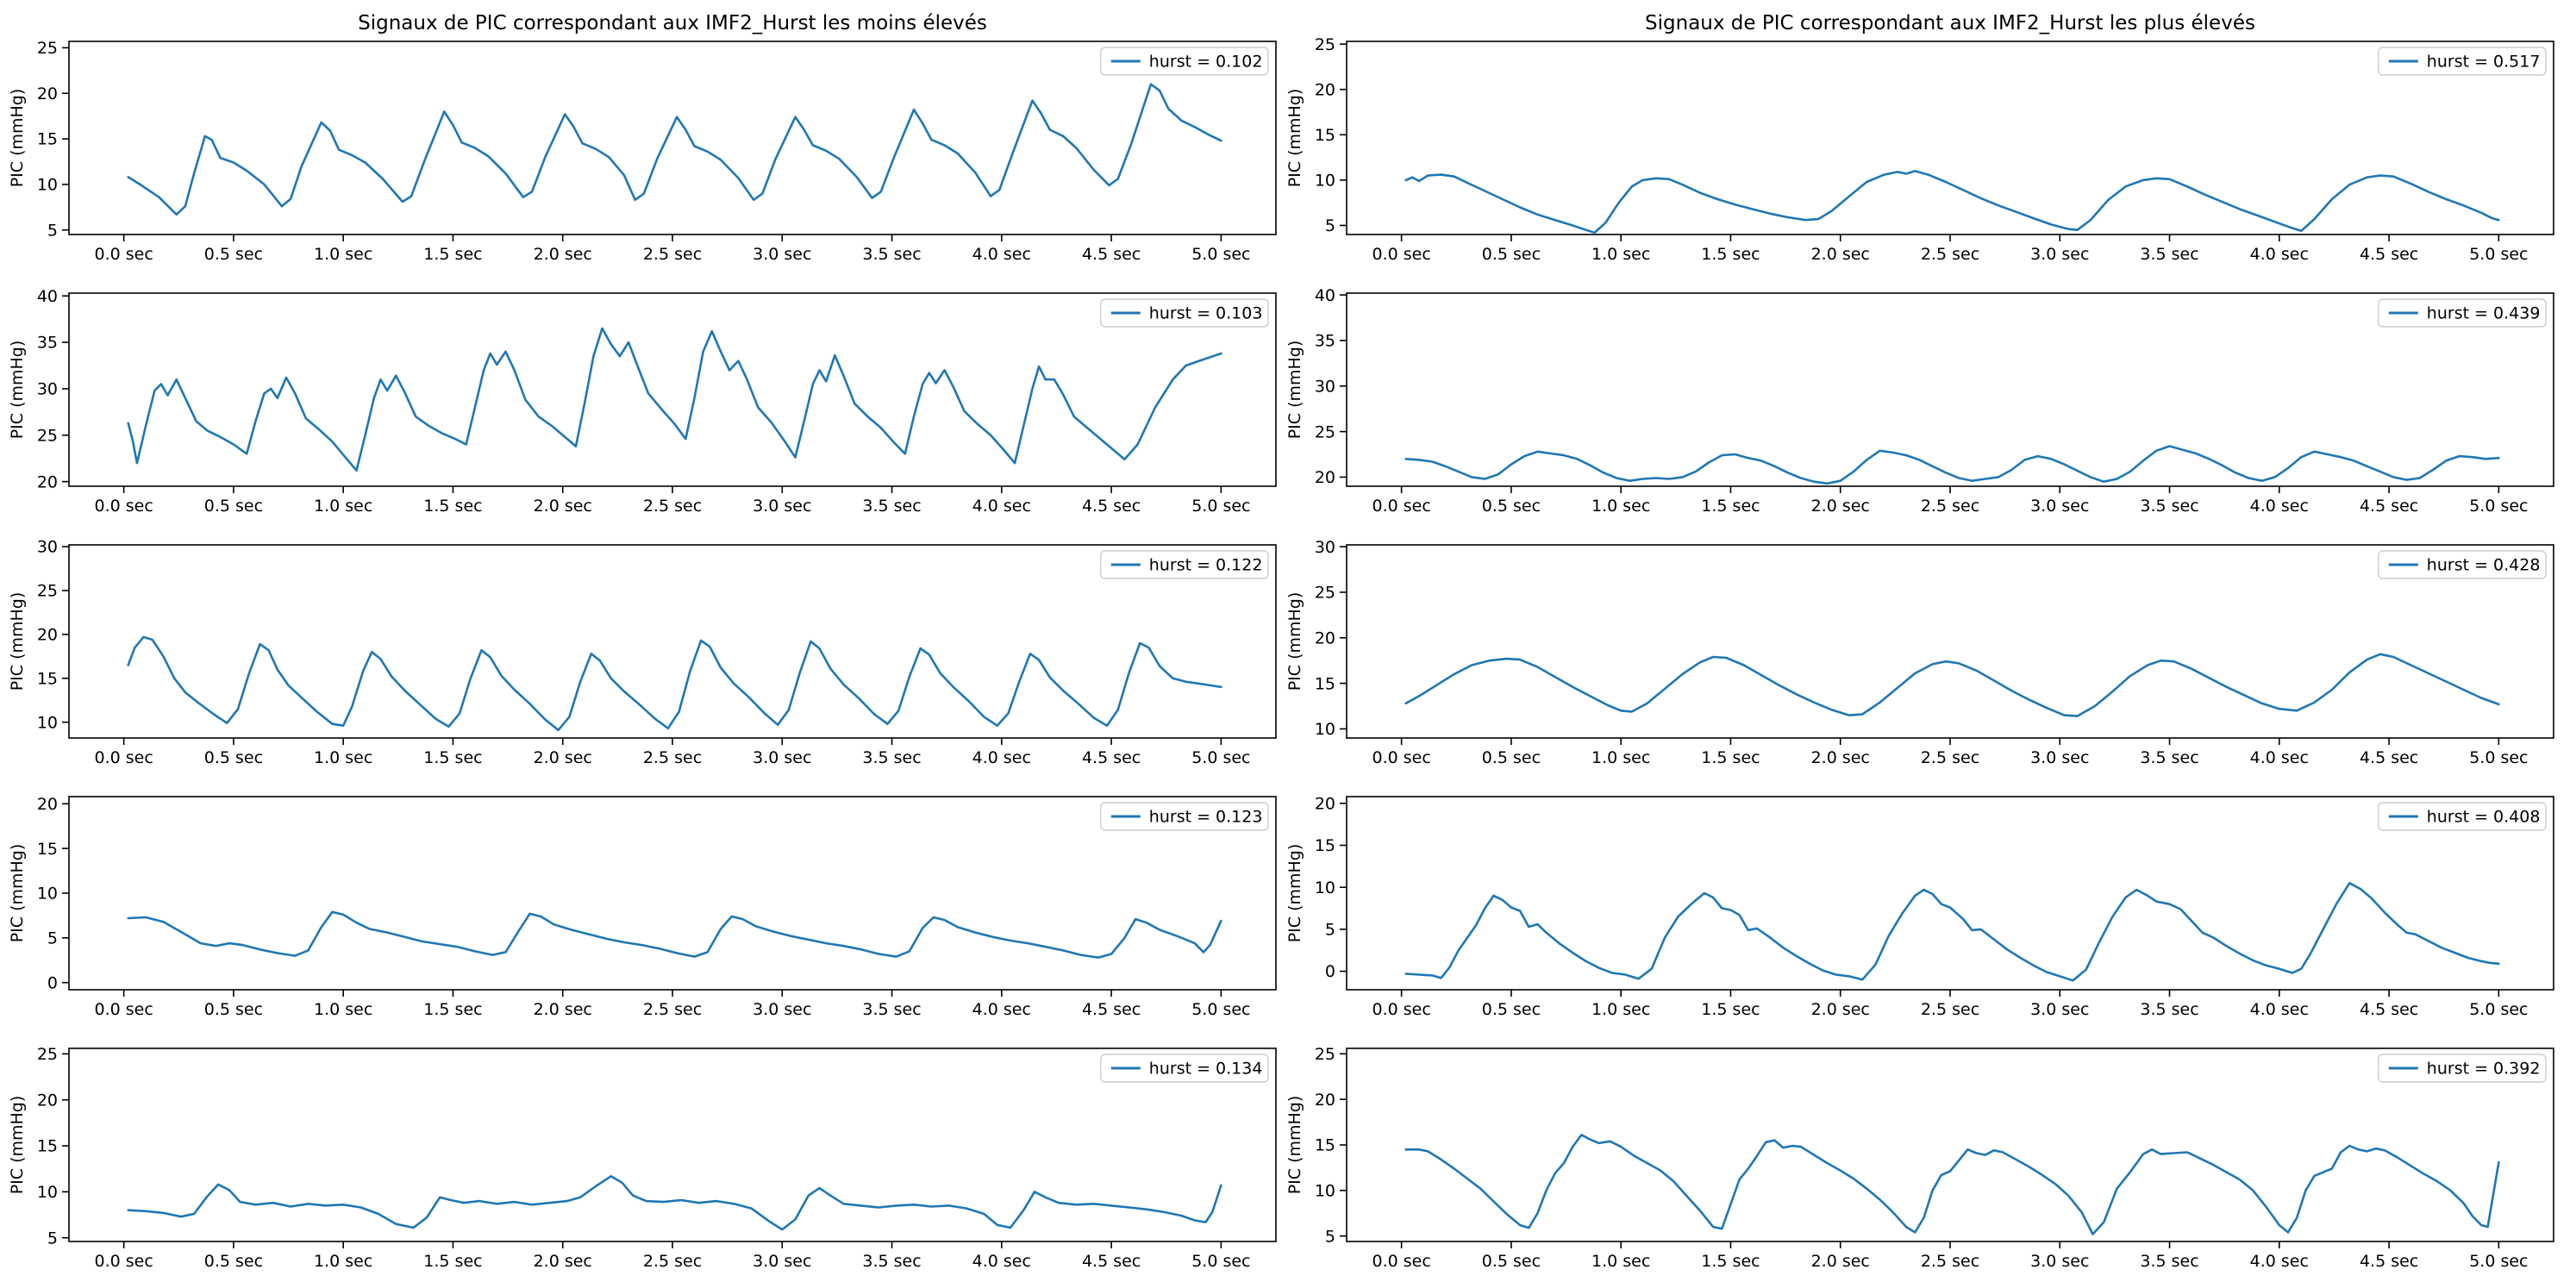 The image size is (2576, 1282). I want to click on legend-label: hurst = 0.517, so click(2484, 62).